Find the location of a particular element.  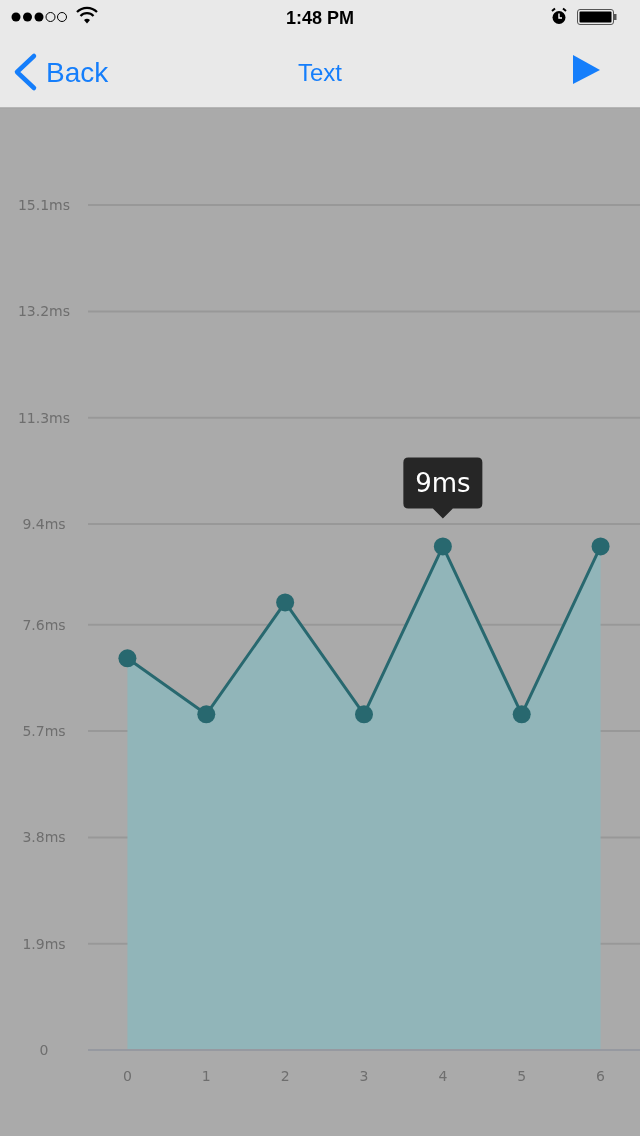

y-tick-label: 5.7ms is located at coordinates (44, 730).